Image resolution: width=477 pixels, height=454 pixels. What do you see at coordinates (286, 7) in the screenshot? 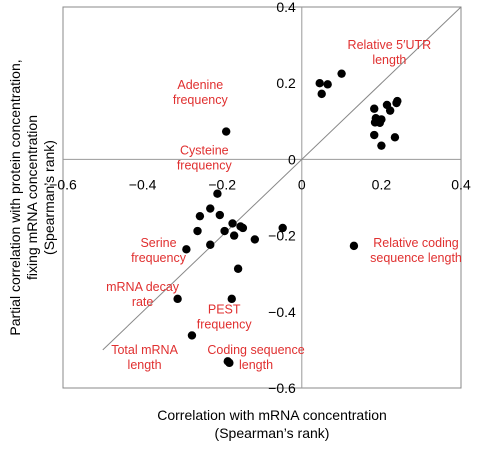
I see `y-tick-label: 0.4` at bounding box center [286, 7].